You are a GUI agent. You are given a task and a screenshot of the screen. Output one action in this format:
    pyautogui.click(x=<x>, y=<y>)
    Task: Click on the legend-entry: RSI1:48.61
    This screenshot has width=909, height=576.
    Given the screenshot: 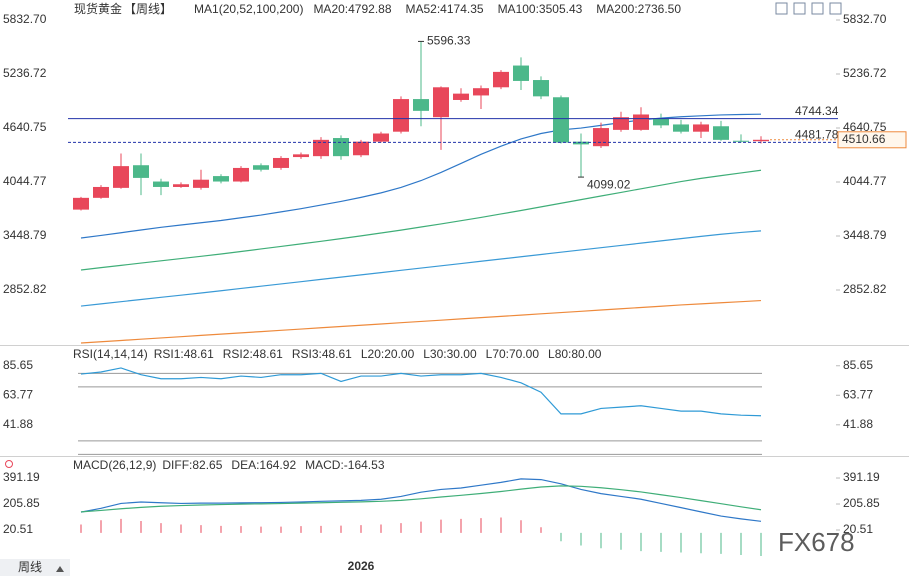 What is the action you would take?
    pyautogui.click(x=184, y=354)
    